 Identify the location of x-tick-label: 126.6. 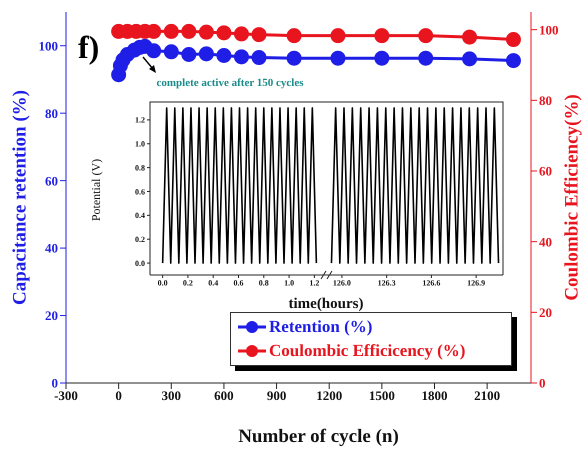
(431, 283).